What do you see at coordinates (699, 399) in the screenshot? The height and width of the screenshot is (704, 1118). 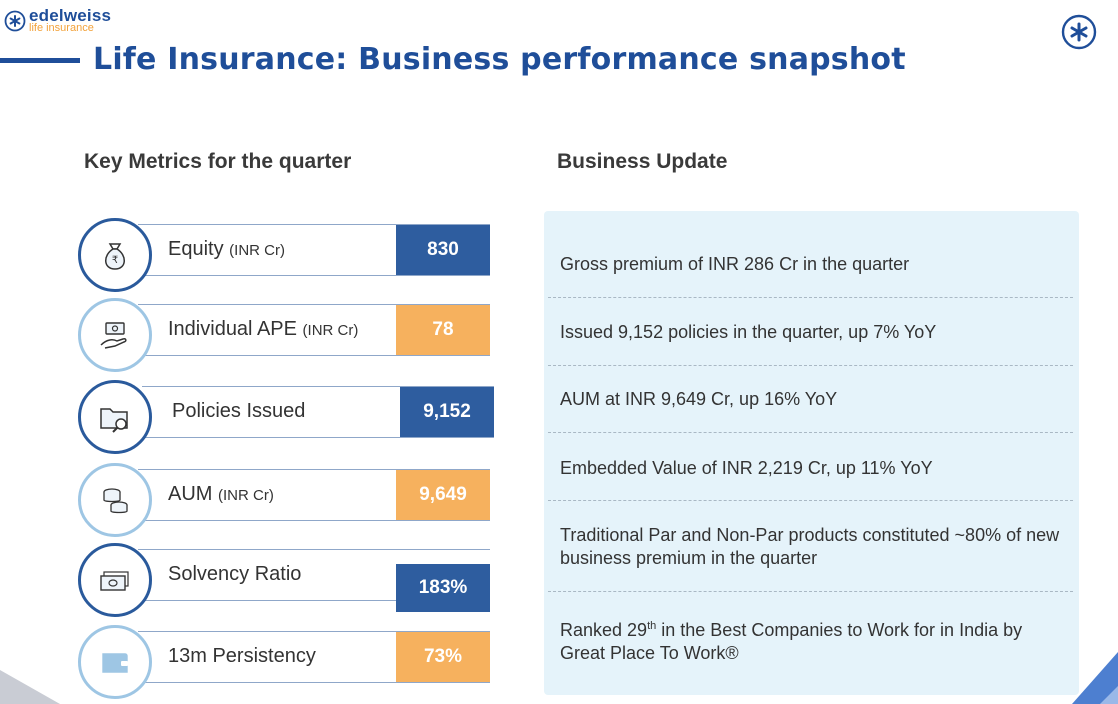 I see `update-item-aum: AUM at INR 9,649 Cr, up 16% YoY` at bounding box center [699, 399].